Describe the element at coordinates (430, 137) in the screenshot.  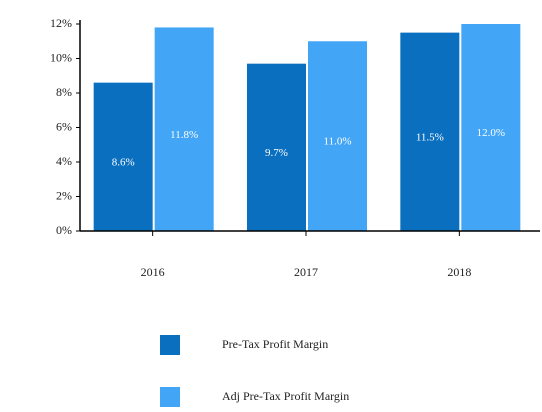
I see `value-label: 11.5%` at that location.